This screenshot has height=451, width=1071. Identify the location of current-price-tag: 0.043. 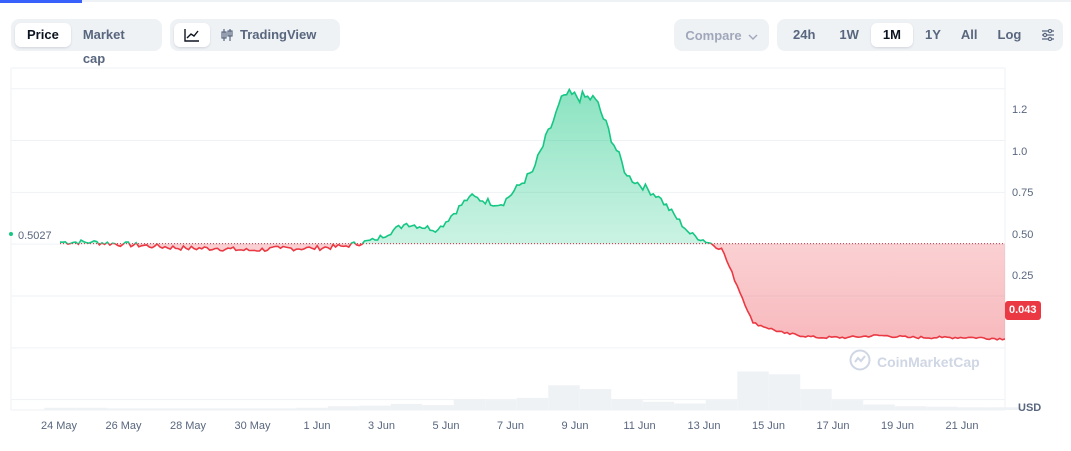
(1023, 310).